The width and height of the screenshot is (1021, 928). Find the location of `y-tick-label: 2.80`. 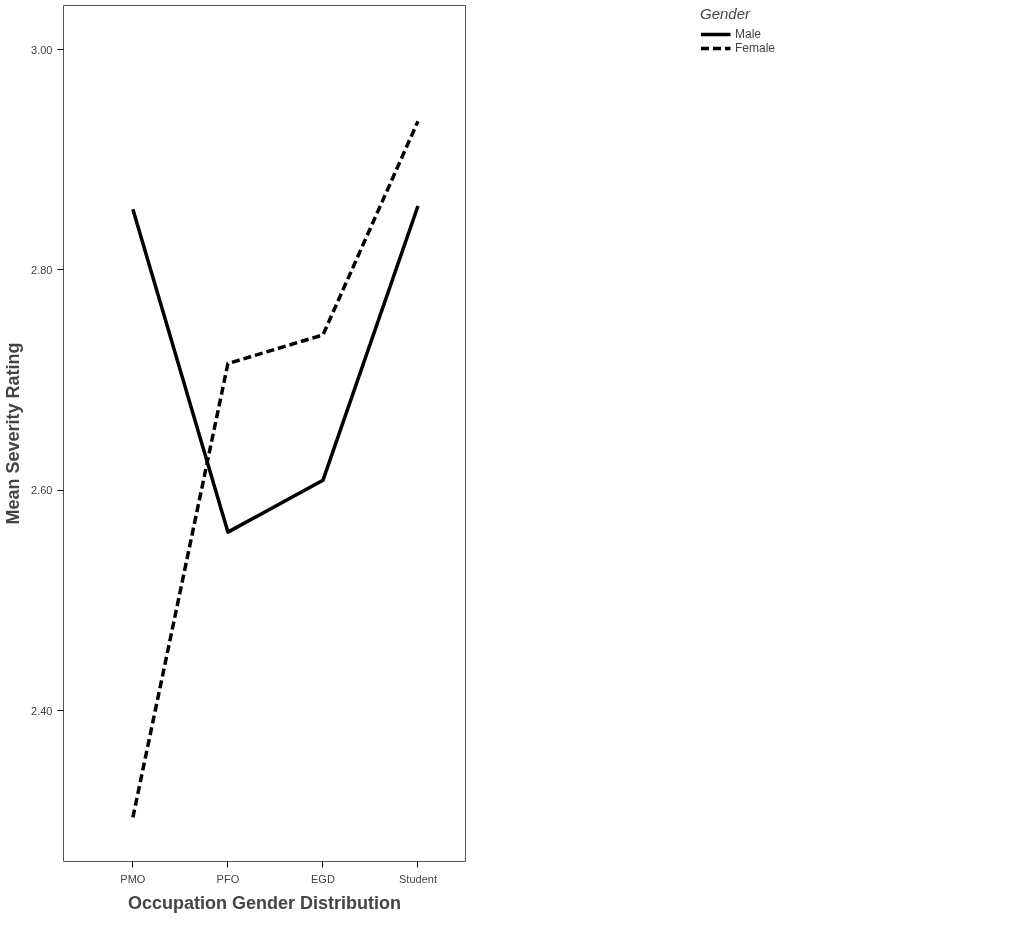

y-tick-label: 2.80 is located at coordinates (42, 269).